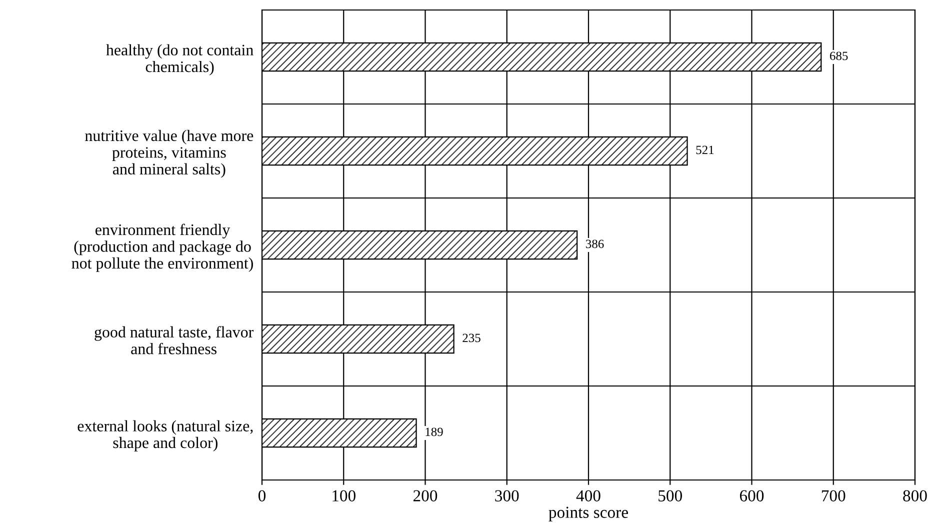 The height and width of the screenshot is (523, 938). I want to click on x-tick-label: 600, so click(752, 496).